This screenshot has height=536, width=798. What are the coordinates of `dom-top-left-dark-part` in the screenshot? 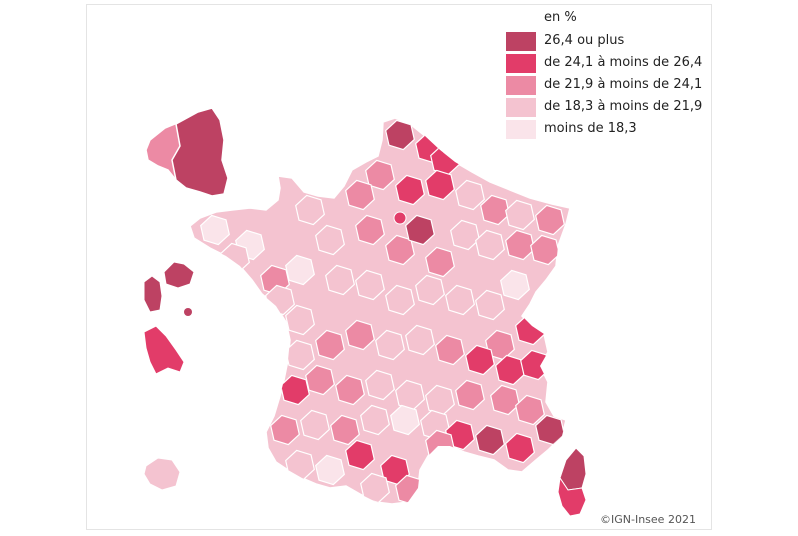 It's located at (200, 152).